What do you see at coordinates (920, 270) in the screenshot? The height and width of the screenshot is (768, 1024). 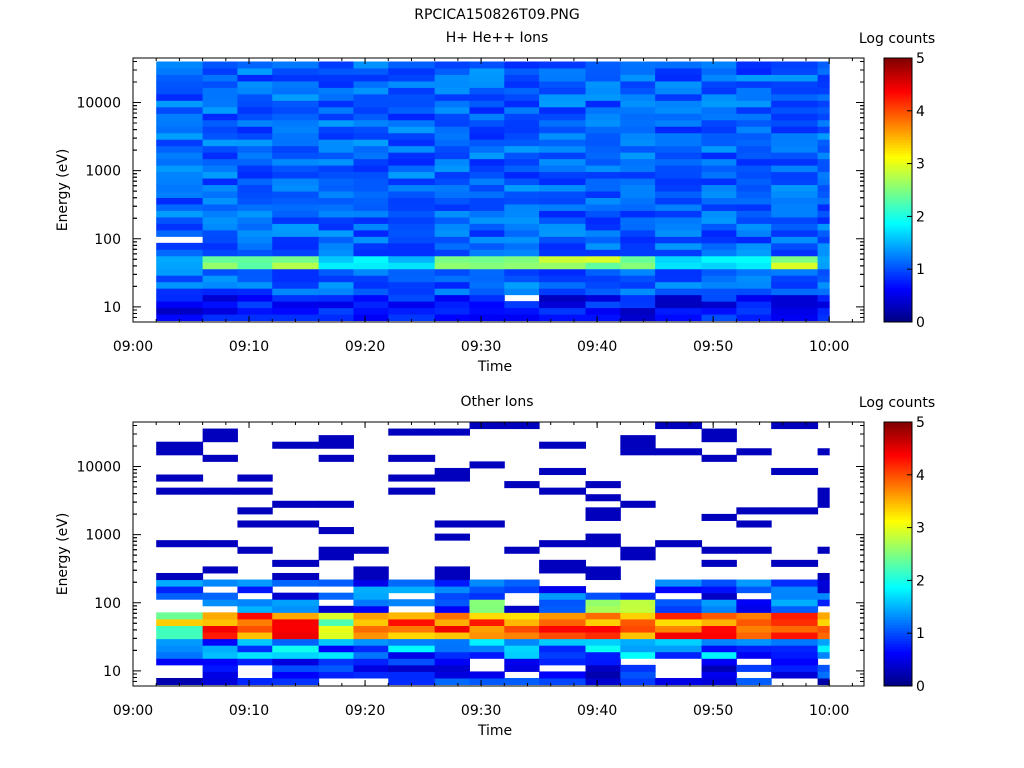 I see `colorbar-tick-label: 1` at bounding box center [920, 270].